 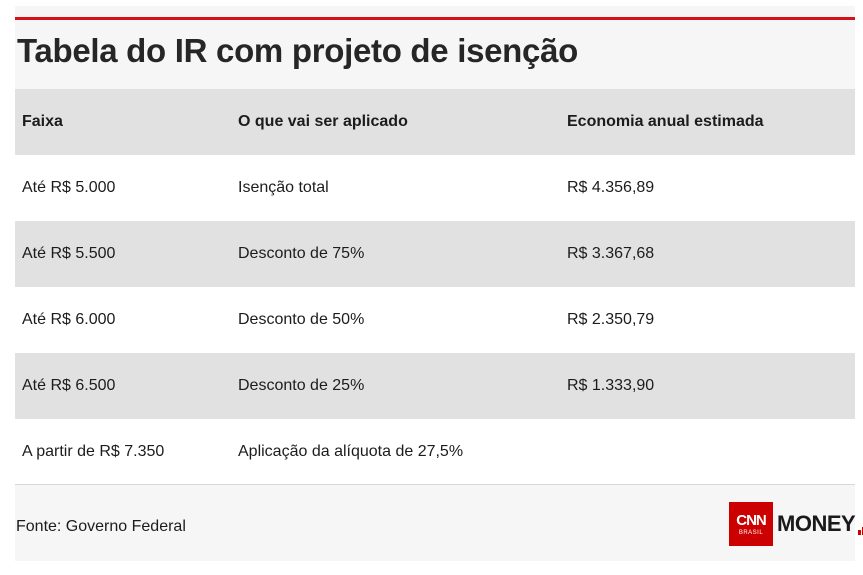 I want to click on cell-faixa: Até R$ 6.000, so click(x=69, y=319).